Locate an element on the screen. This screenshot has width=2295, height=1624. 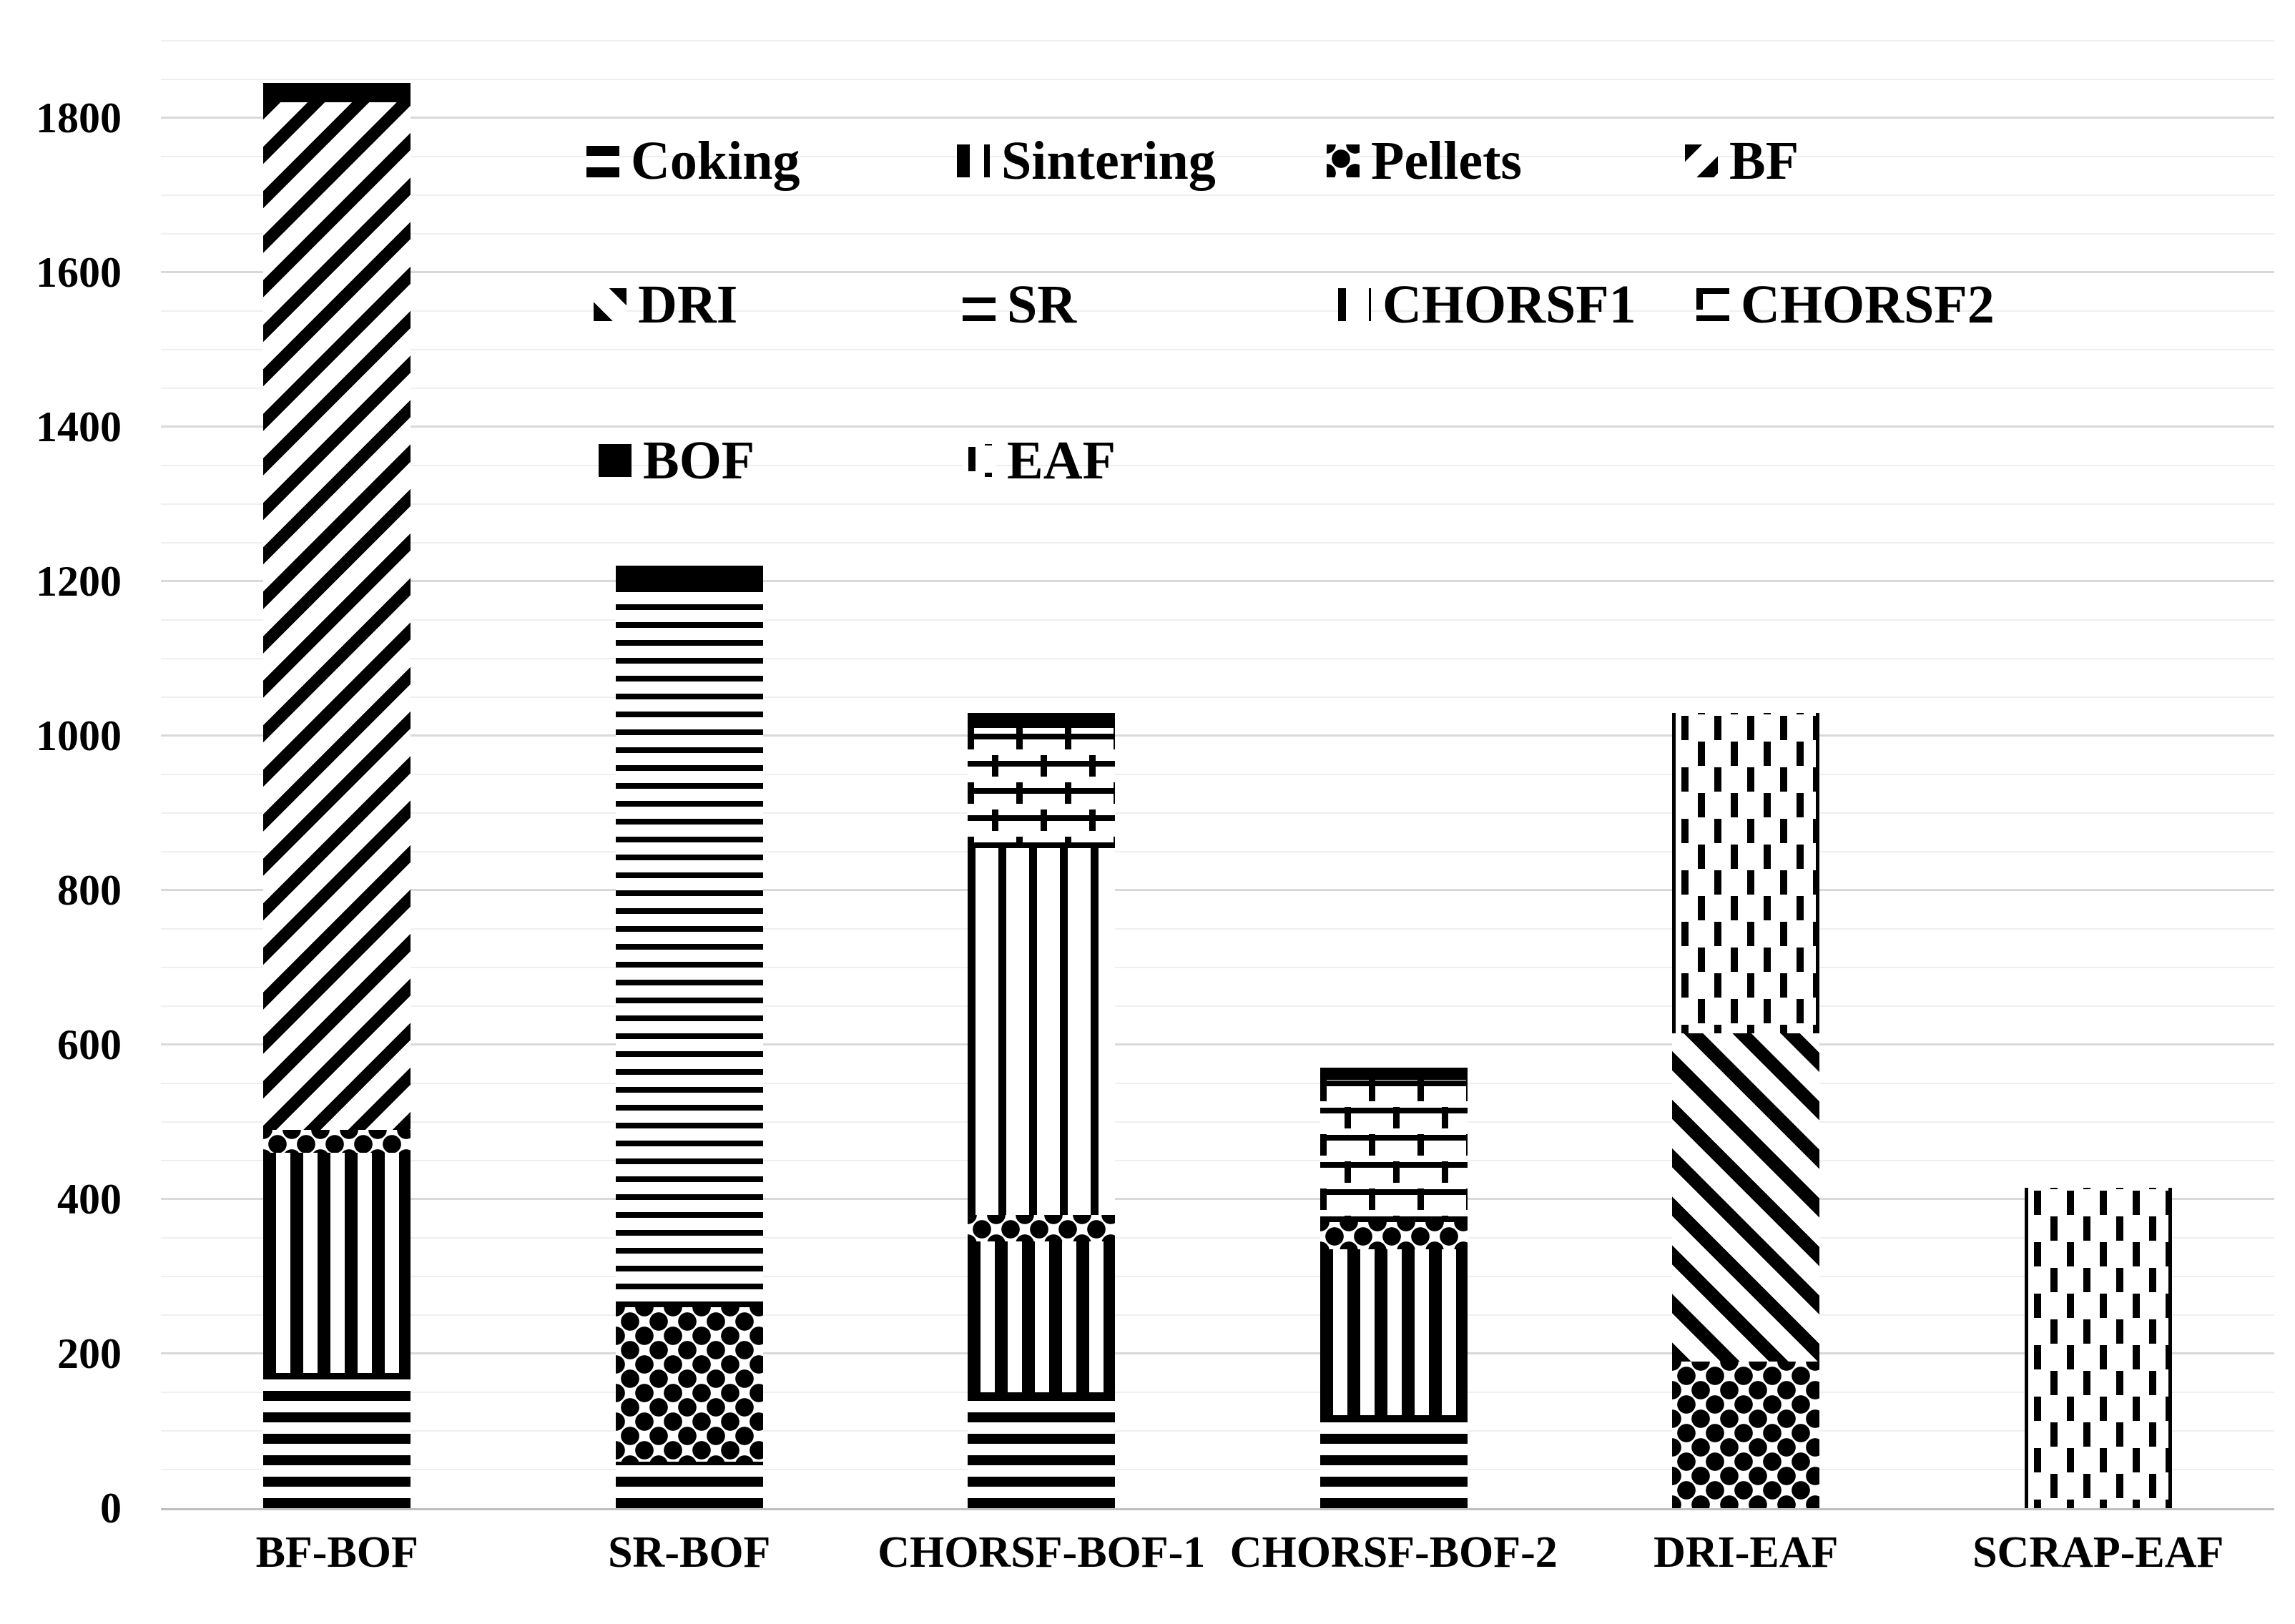
legend-label: DRI is located at coordinates (688, 305).